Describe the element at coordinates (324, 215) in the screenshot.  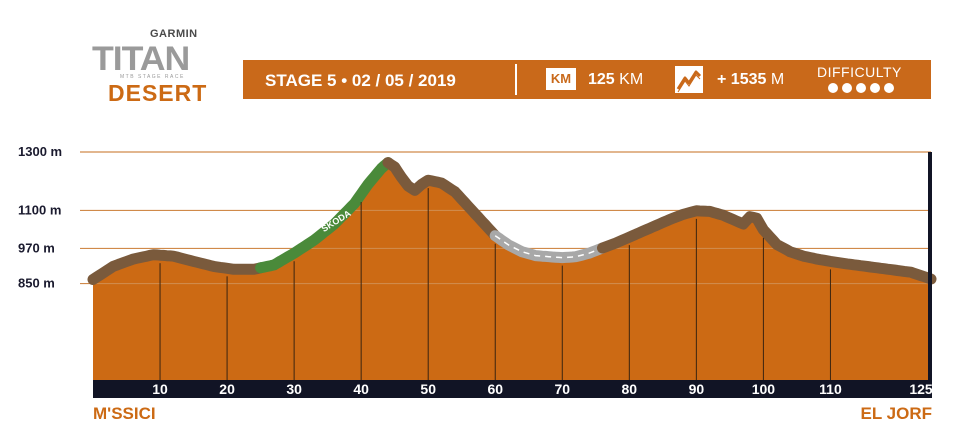
I see `trail-segment-green-sponsor` at that location.